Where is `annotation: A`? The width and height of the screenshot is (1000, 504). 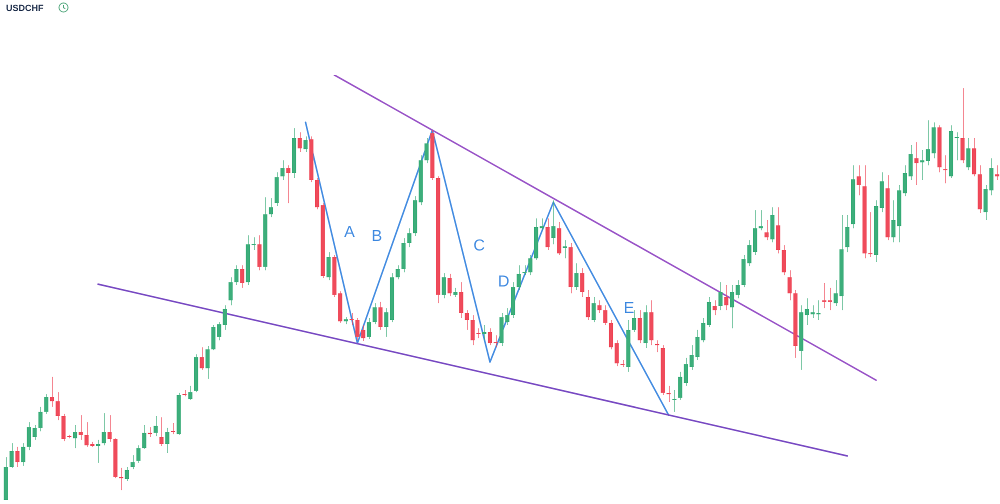
annotation: A is located at coordinates (350, 233).